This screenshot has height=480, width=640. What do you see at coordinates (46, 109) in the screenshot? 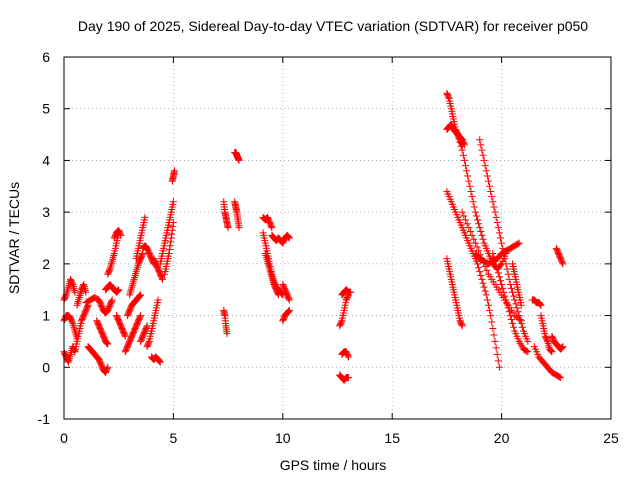
I see `y-tick-label: 5` at bounding box center [46, 109].